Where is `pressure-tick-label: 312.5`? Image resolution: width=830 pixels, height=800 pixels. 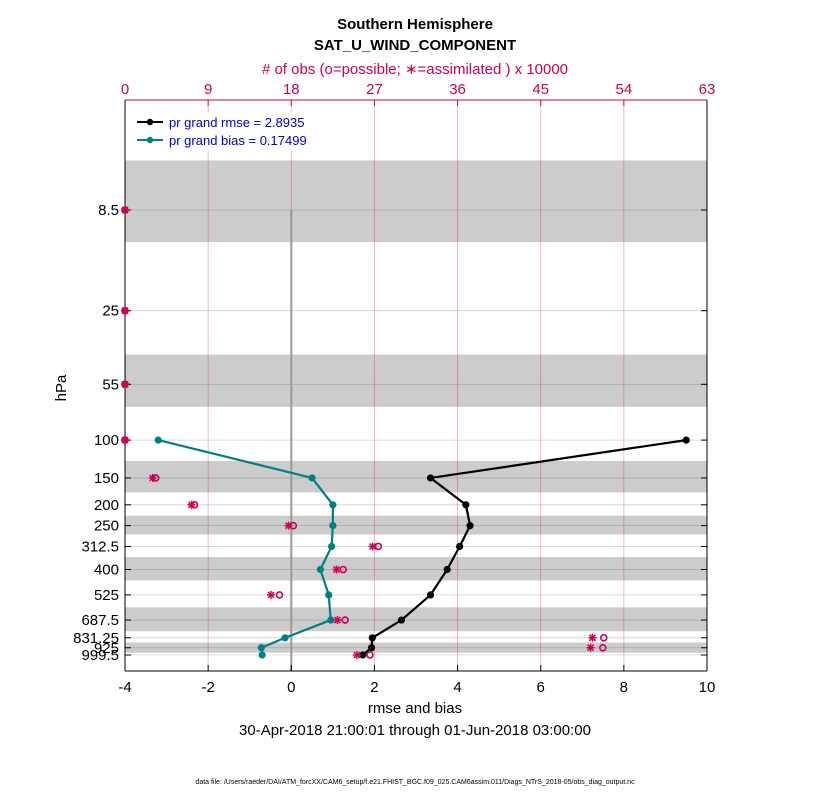
pressure-tick-label: 312.5 is located at coordinates (100, 546).